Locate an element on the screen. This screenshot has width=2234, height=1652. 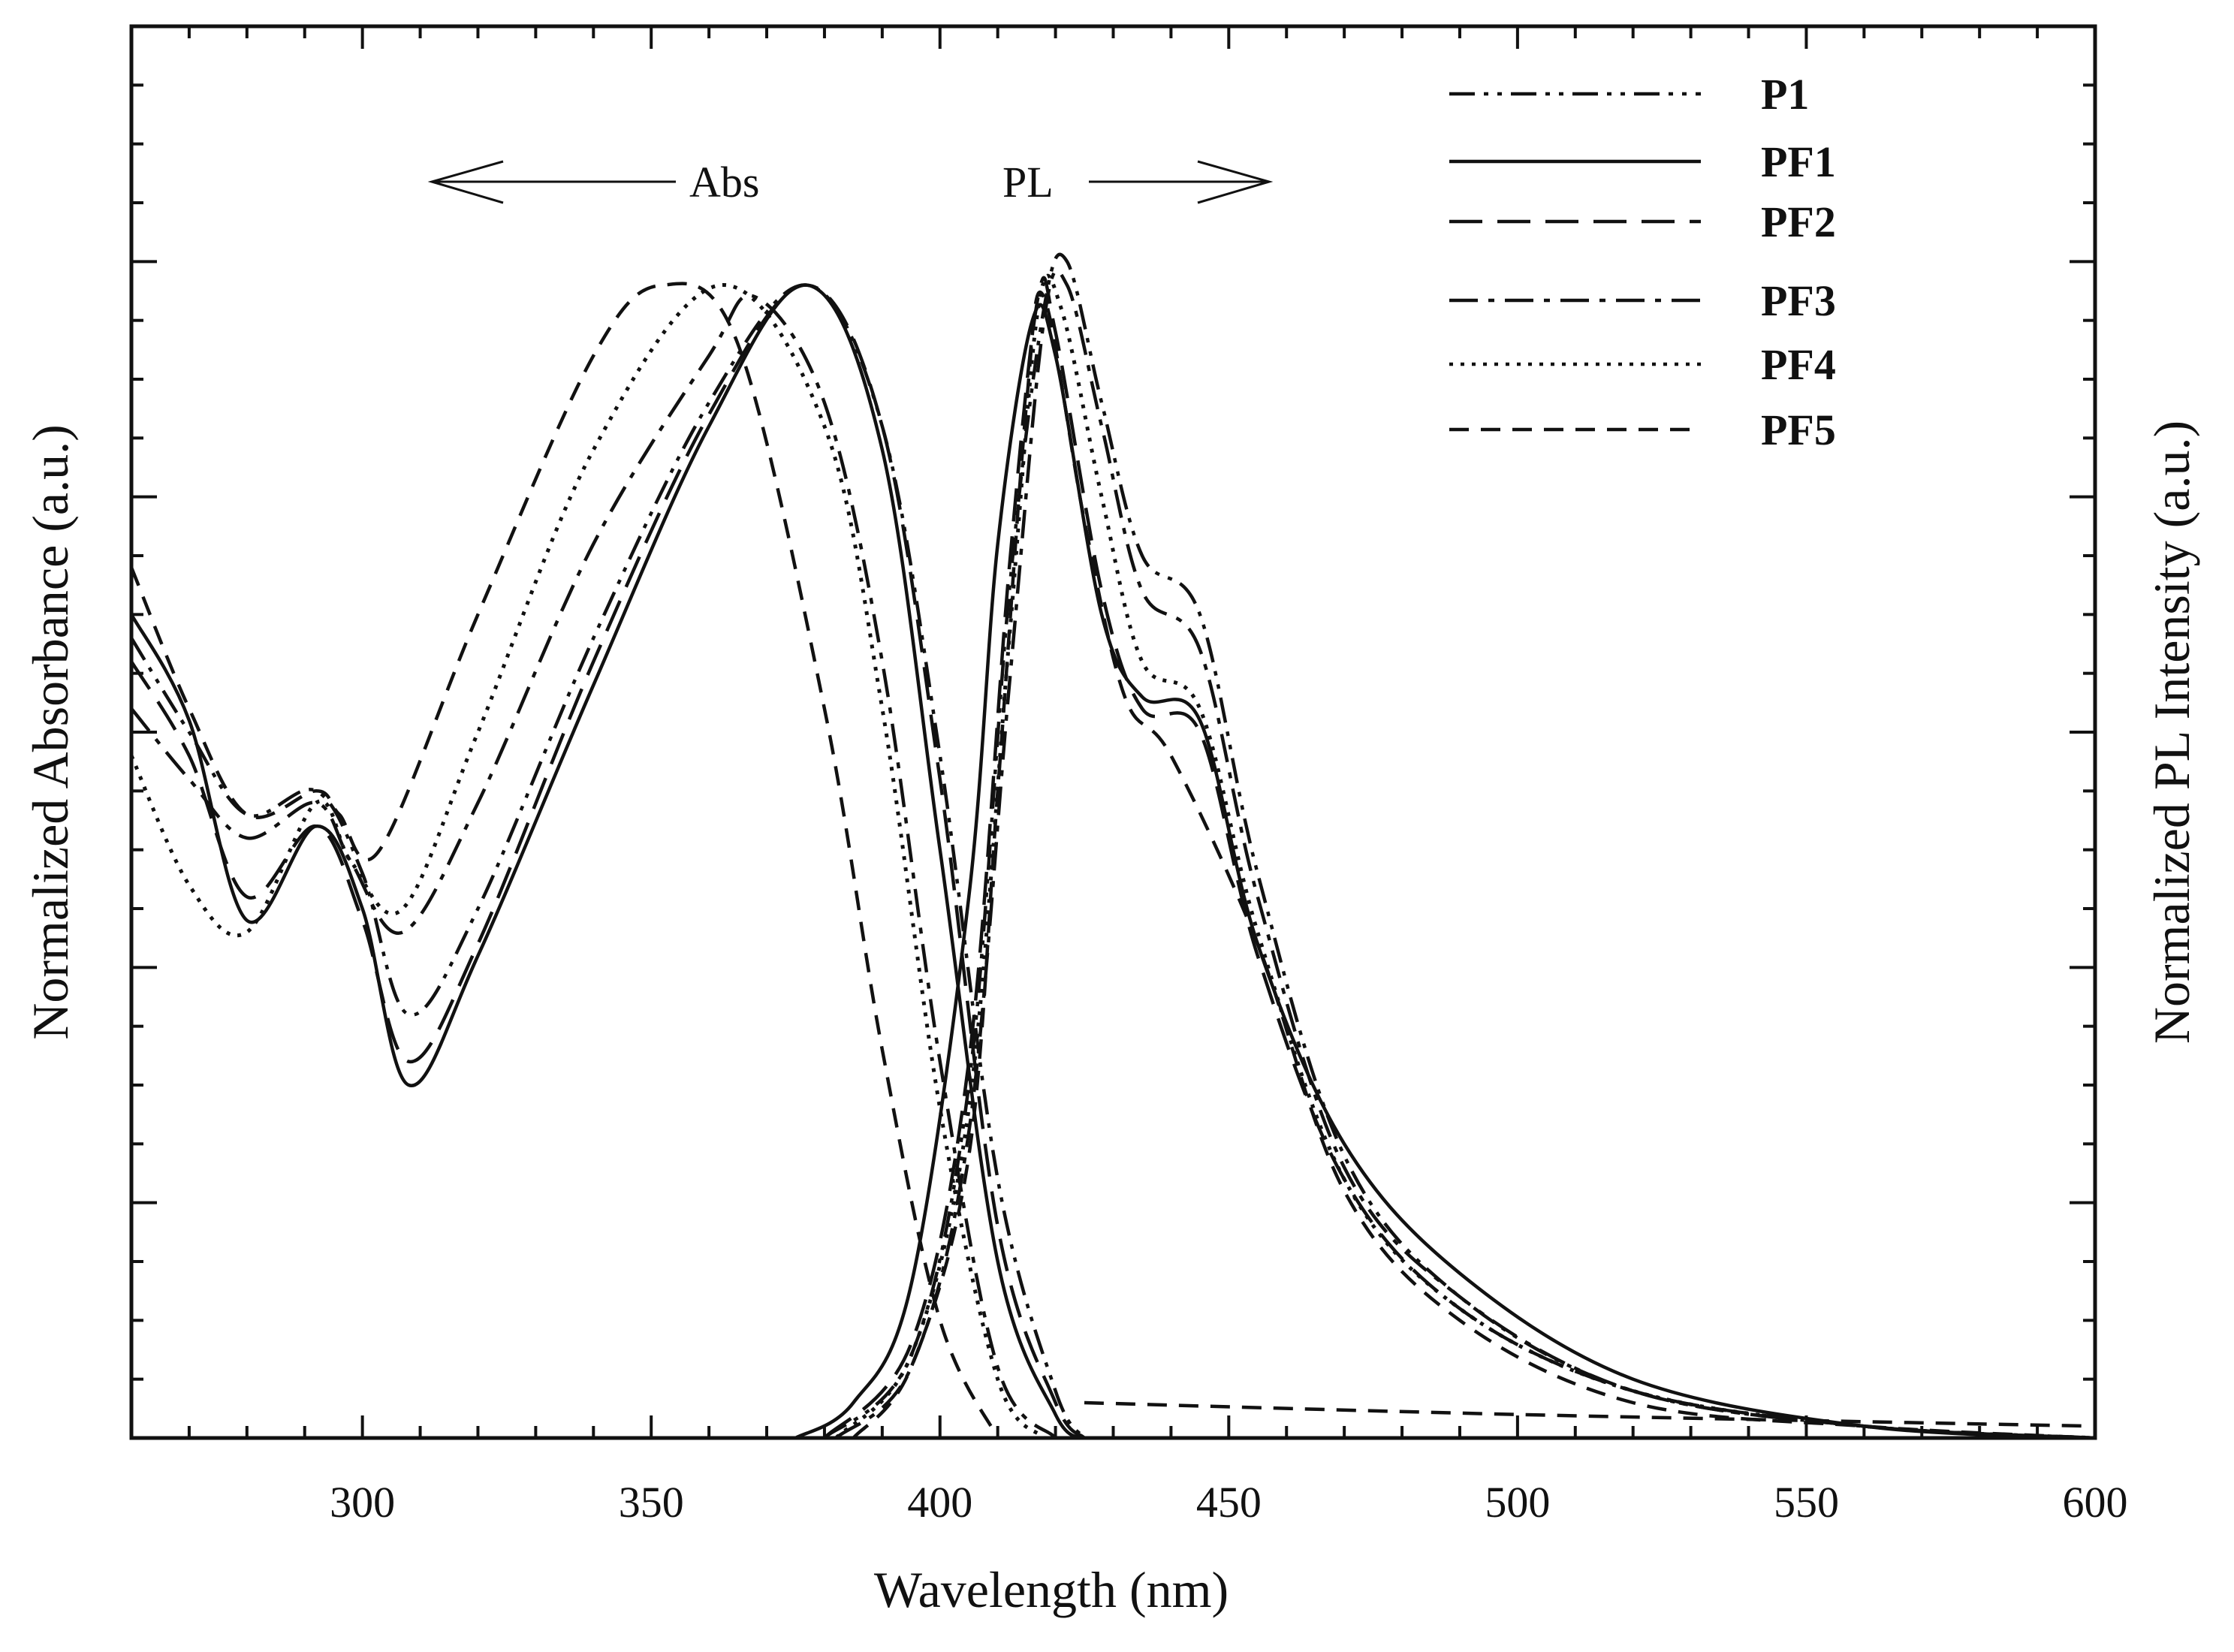
x-tick-label: 500 is located at coordinates (1517, 1502).